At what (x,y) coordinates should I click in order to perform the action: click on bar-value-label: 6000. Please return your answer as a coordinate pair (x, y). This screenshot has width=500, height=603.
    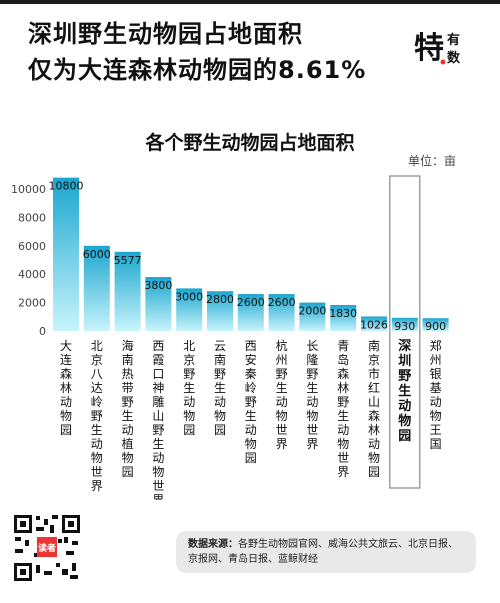
    Looking at the image, I should click on (97, 254).